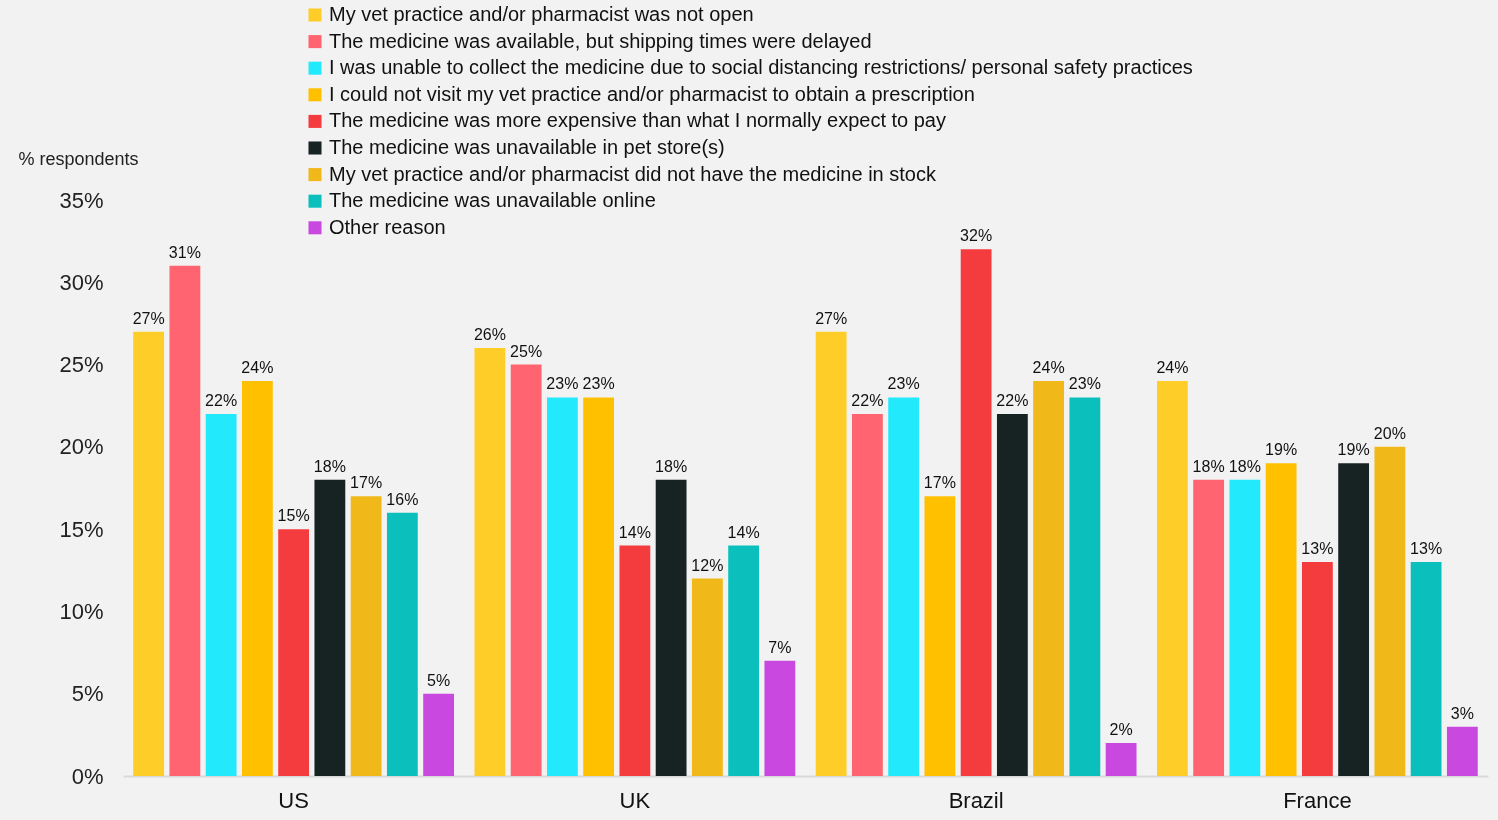 Image resolution: width=1498 pixels, height=820 pixels. I want to click on data-label: 20%, so click(1389, 433).